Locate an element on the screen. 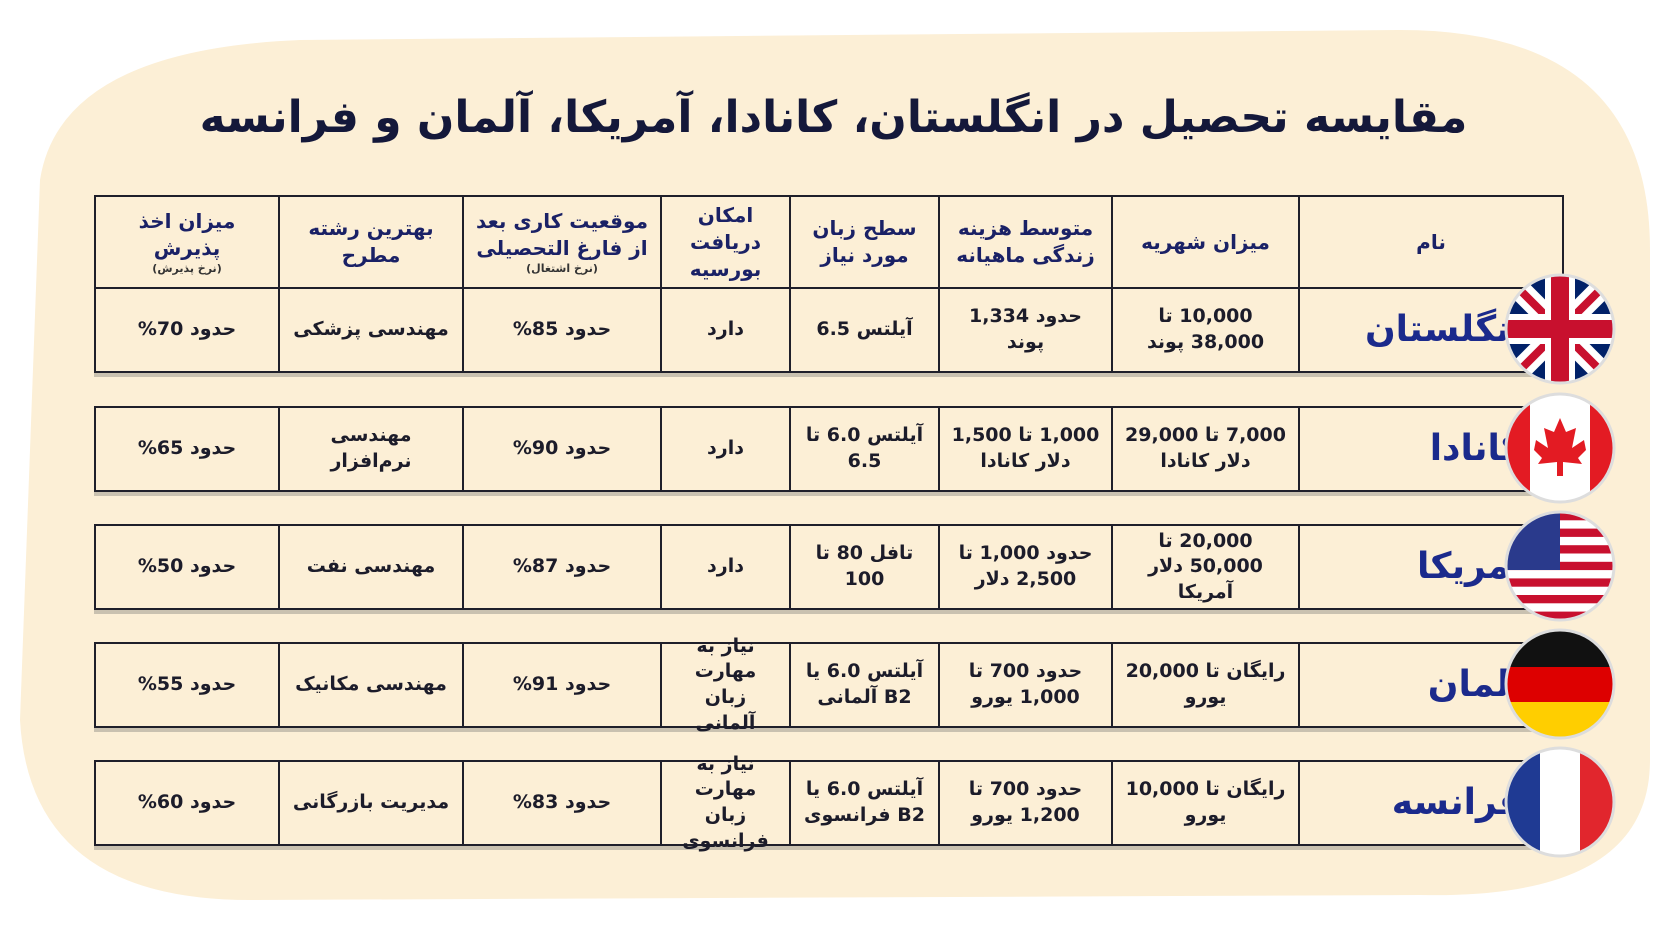 The image size is (1667, 927). table-cell: حدود 1,000 تا 2,500 دلار is located at coordinates (1025, 567).